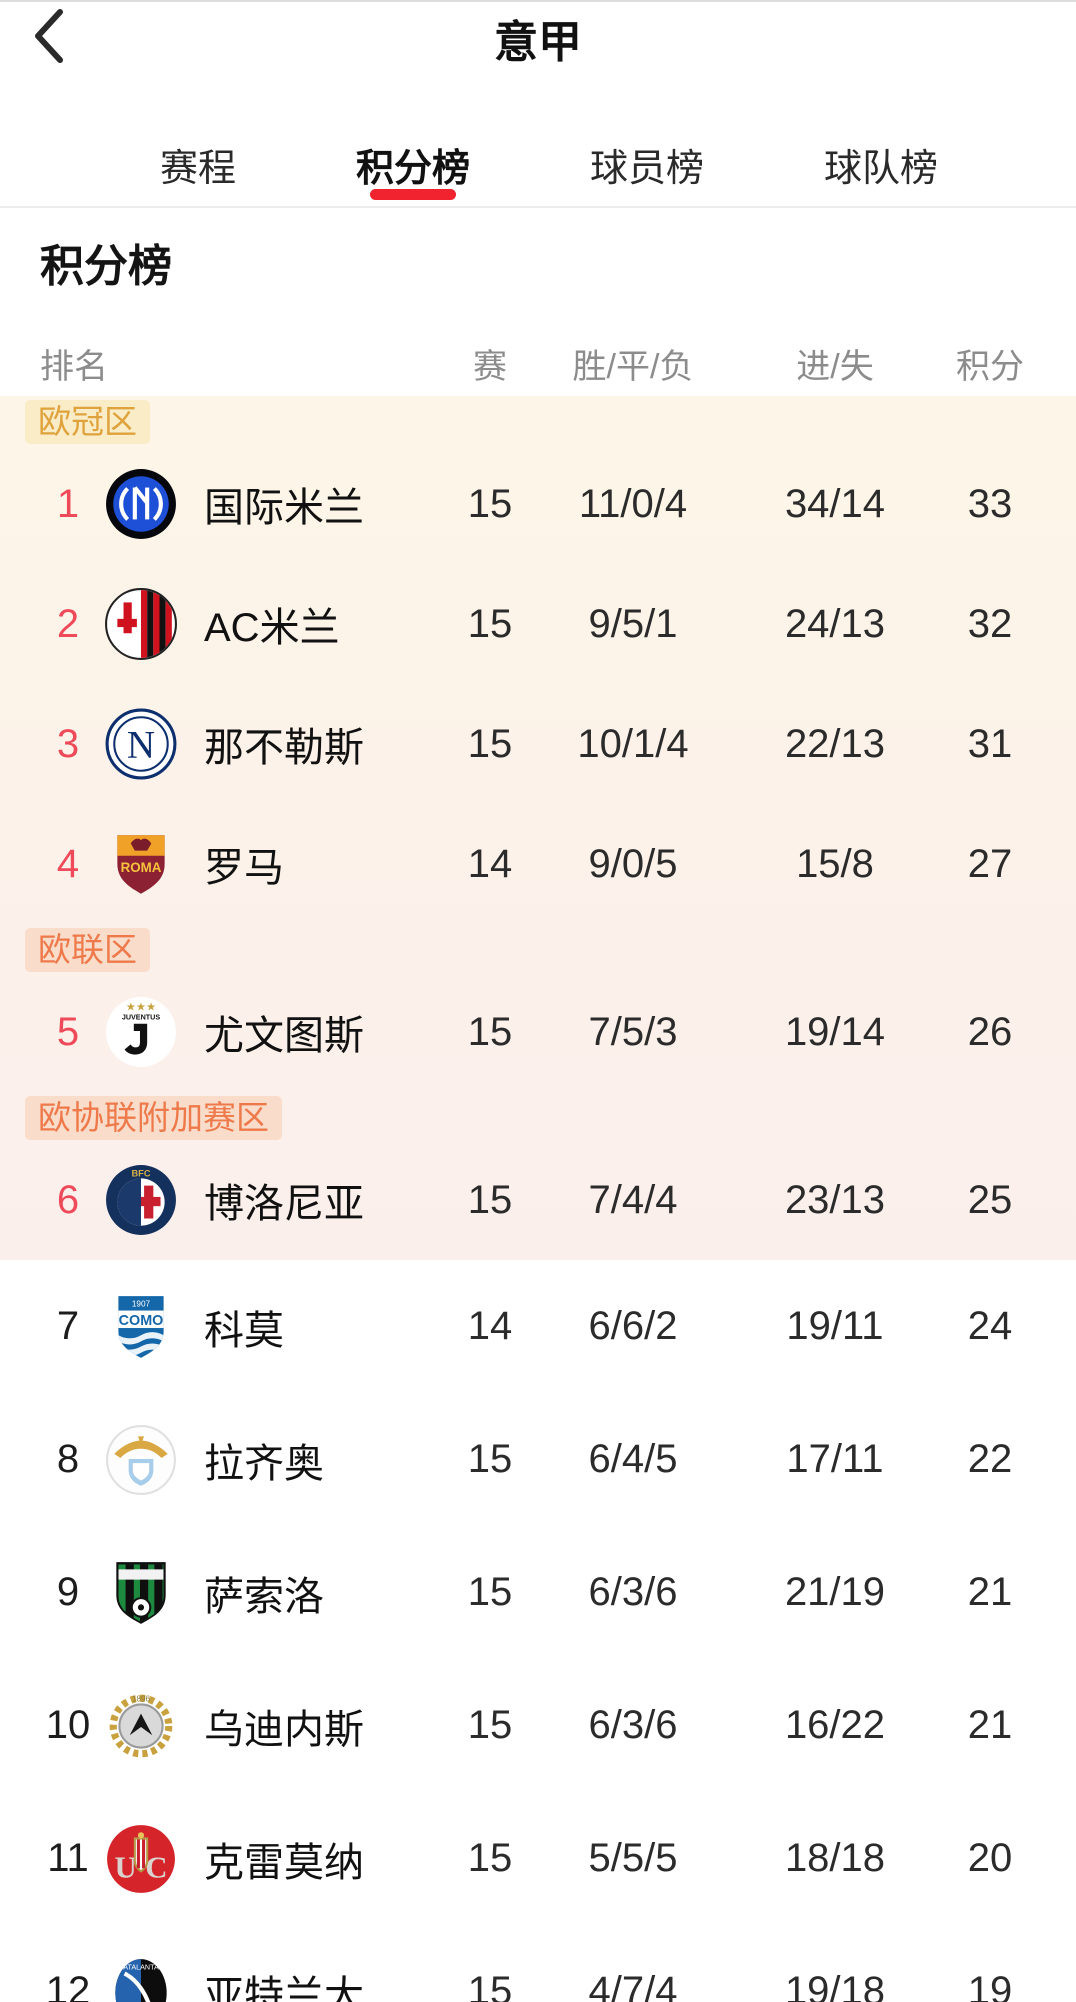  Describe the element at coordinates (250, 363) in the screenshot. I see `col-header-rank: 排名` at that location.